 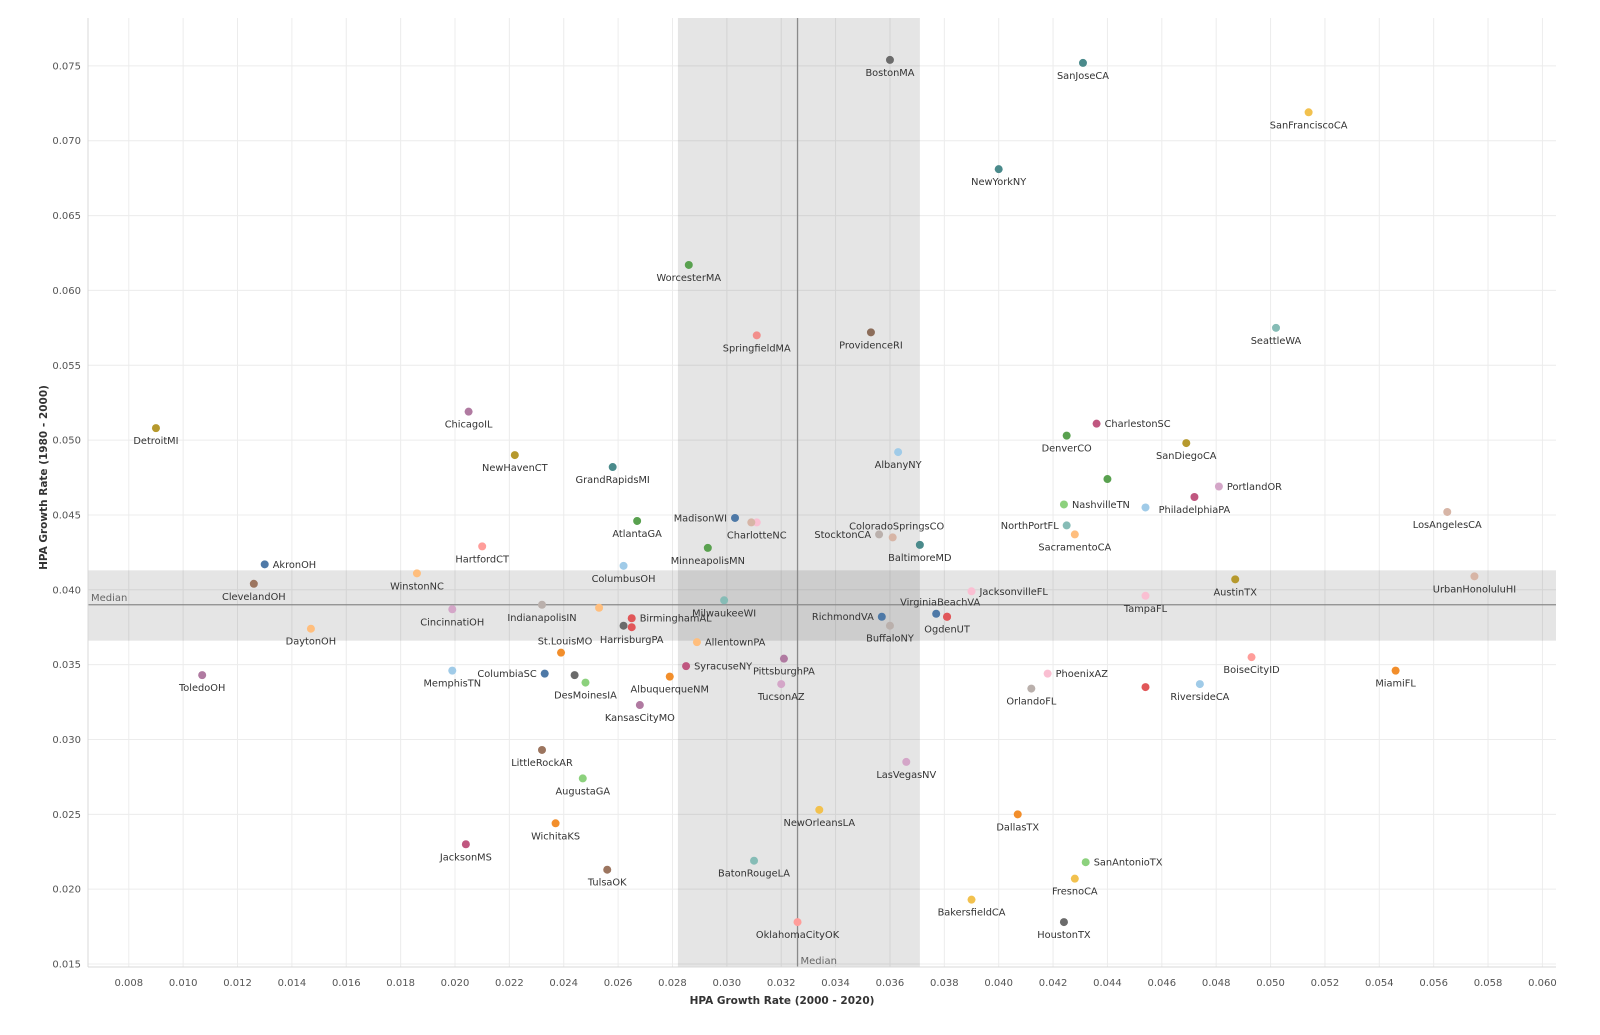 I want to click on point-label: StocktonCA, so click(x=842, y=535).